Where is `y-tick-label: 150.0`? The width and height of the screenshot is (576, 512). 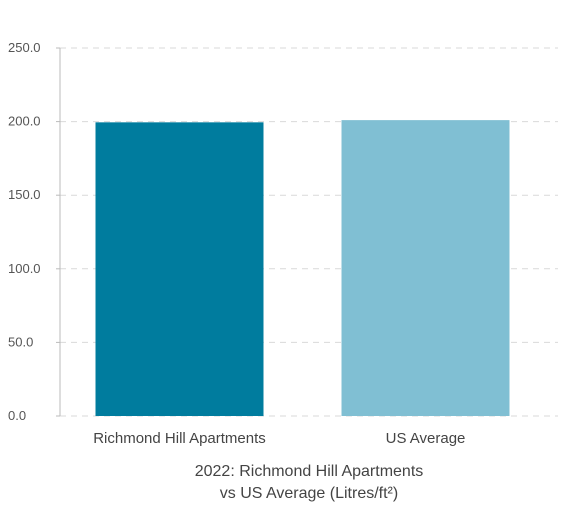 y-tick-label: 150.0 is located at coordinates (24, 194).